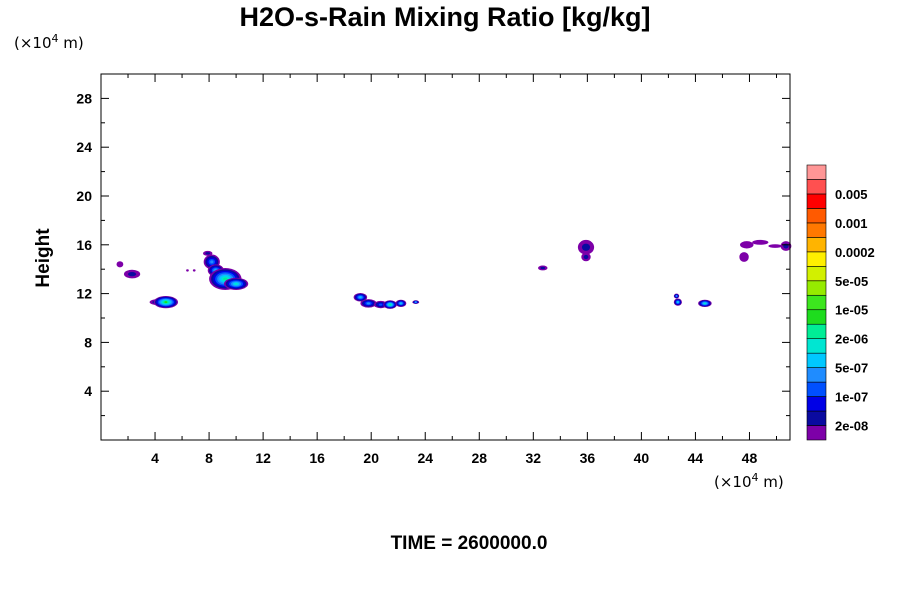 The image size is (900, 600). What do you see at coordinates (43, 258) in the screenshot?
I see `y-axis-label: Height` at bounding box center [43, 258].